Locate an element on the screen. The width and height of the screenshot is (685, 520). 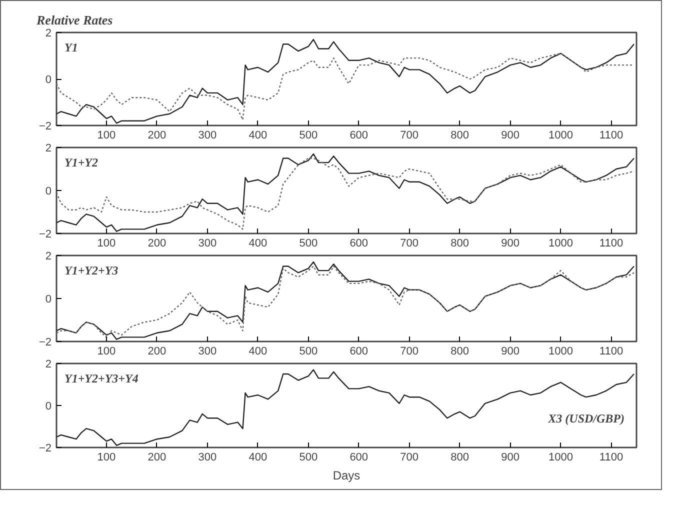
annotation: Y1 is located at coordinates (71, 47).